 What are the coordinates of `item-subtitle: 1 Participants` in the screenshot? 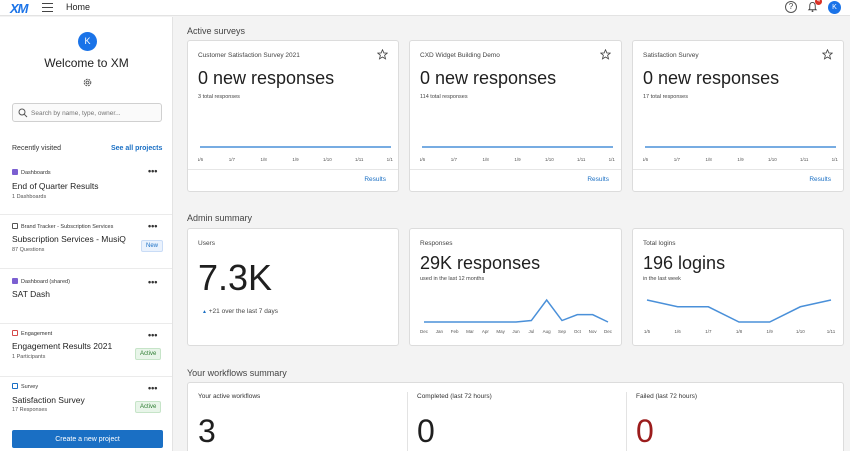 It's located at (29, 357).